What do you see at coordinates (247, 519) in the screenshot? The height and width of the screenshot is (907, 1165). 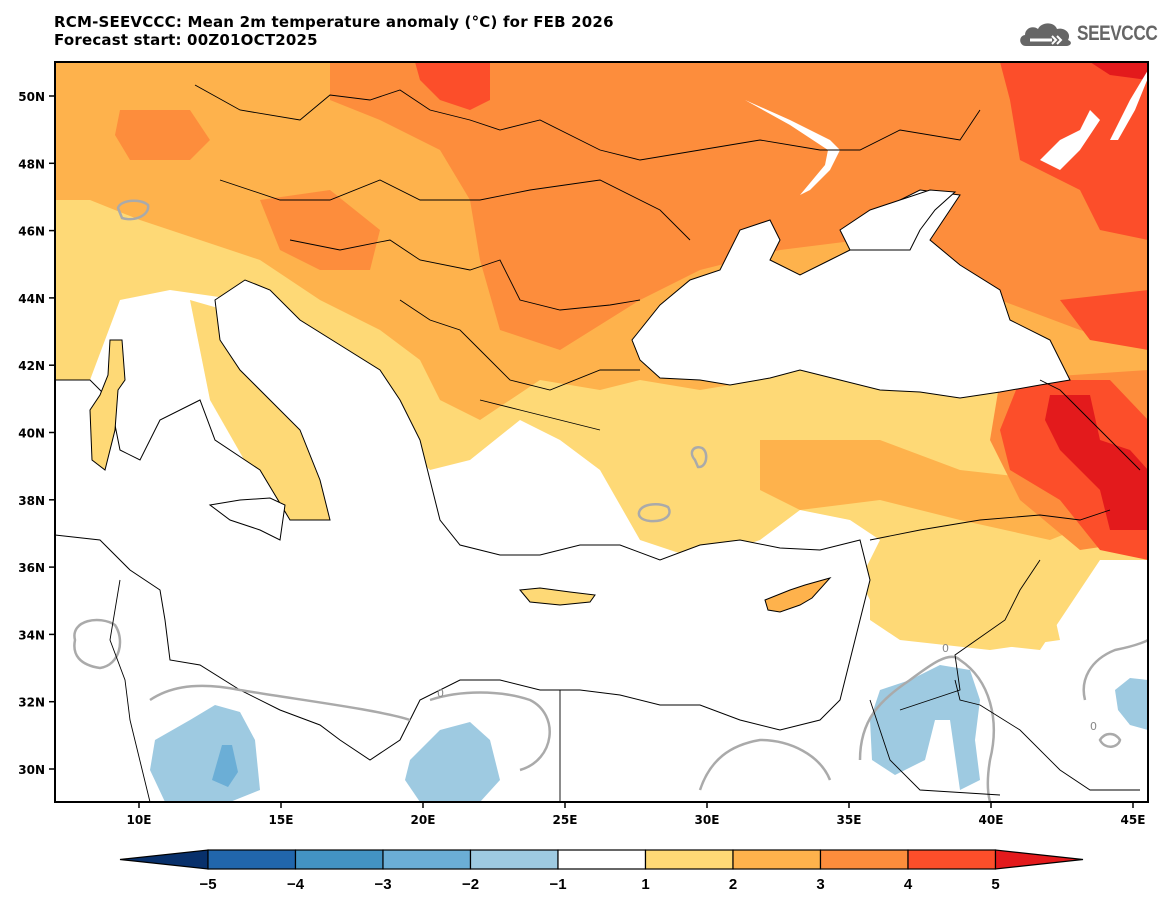 I see `sicily` at bounding box center [247, 519].